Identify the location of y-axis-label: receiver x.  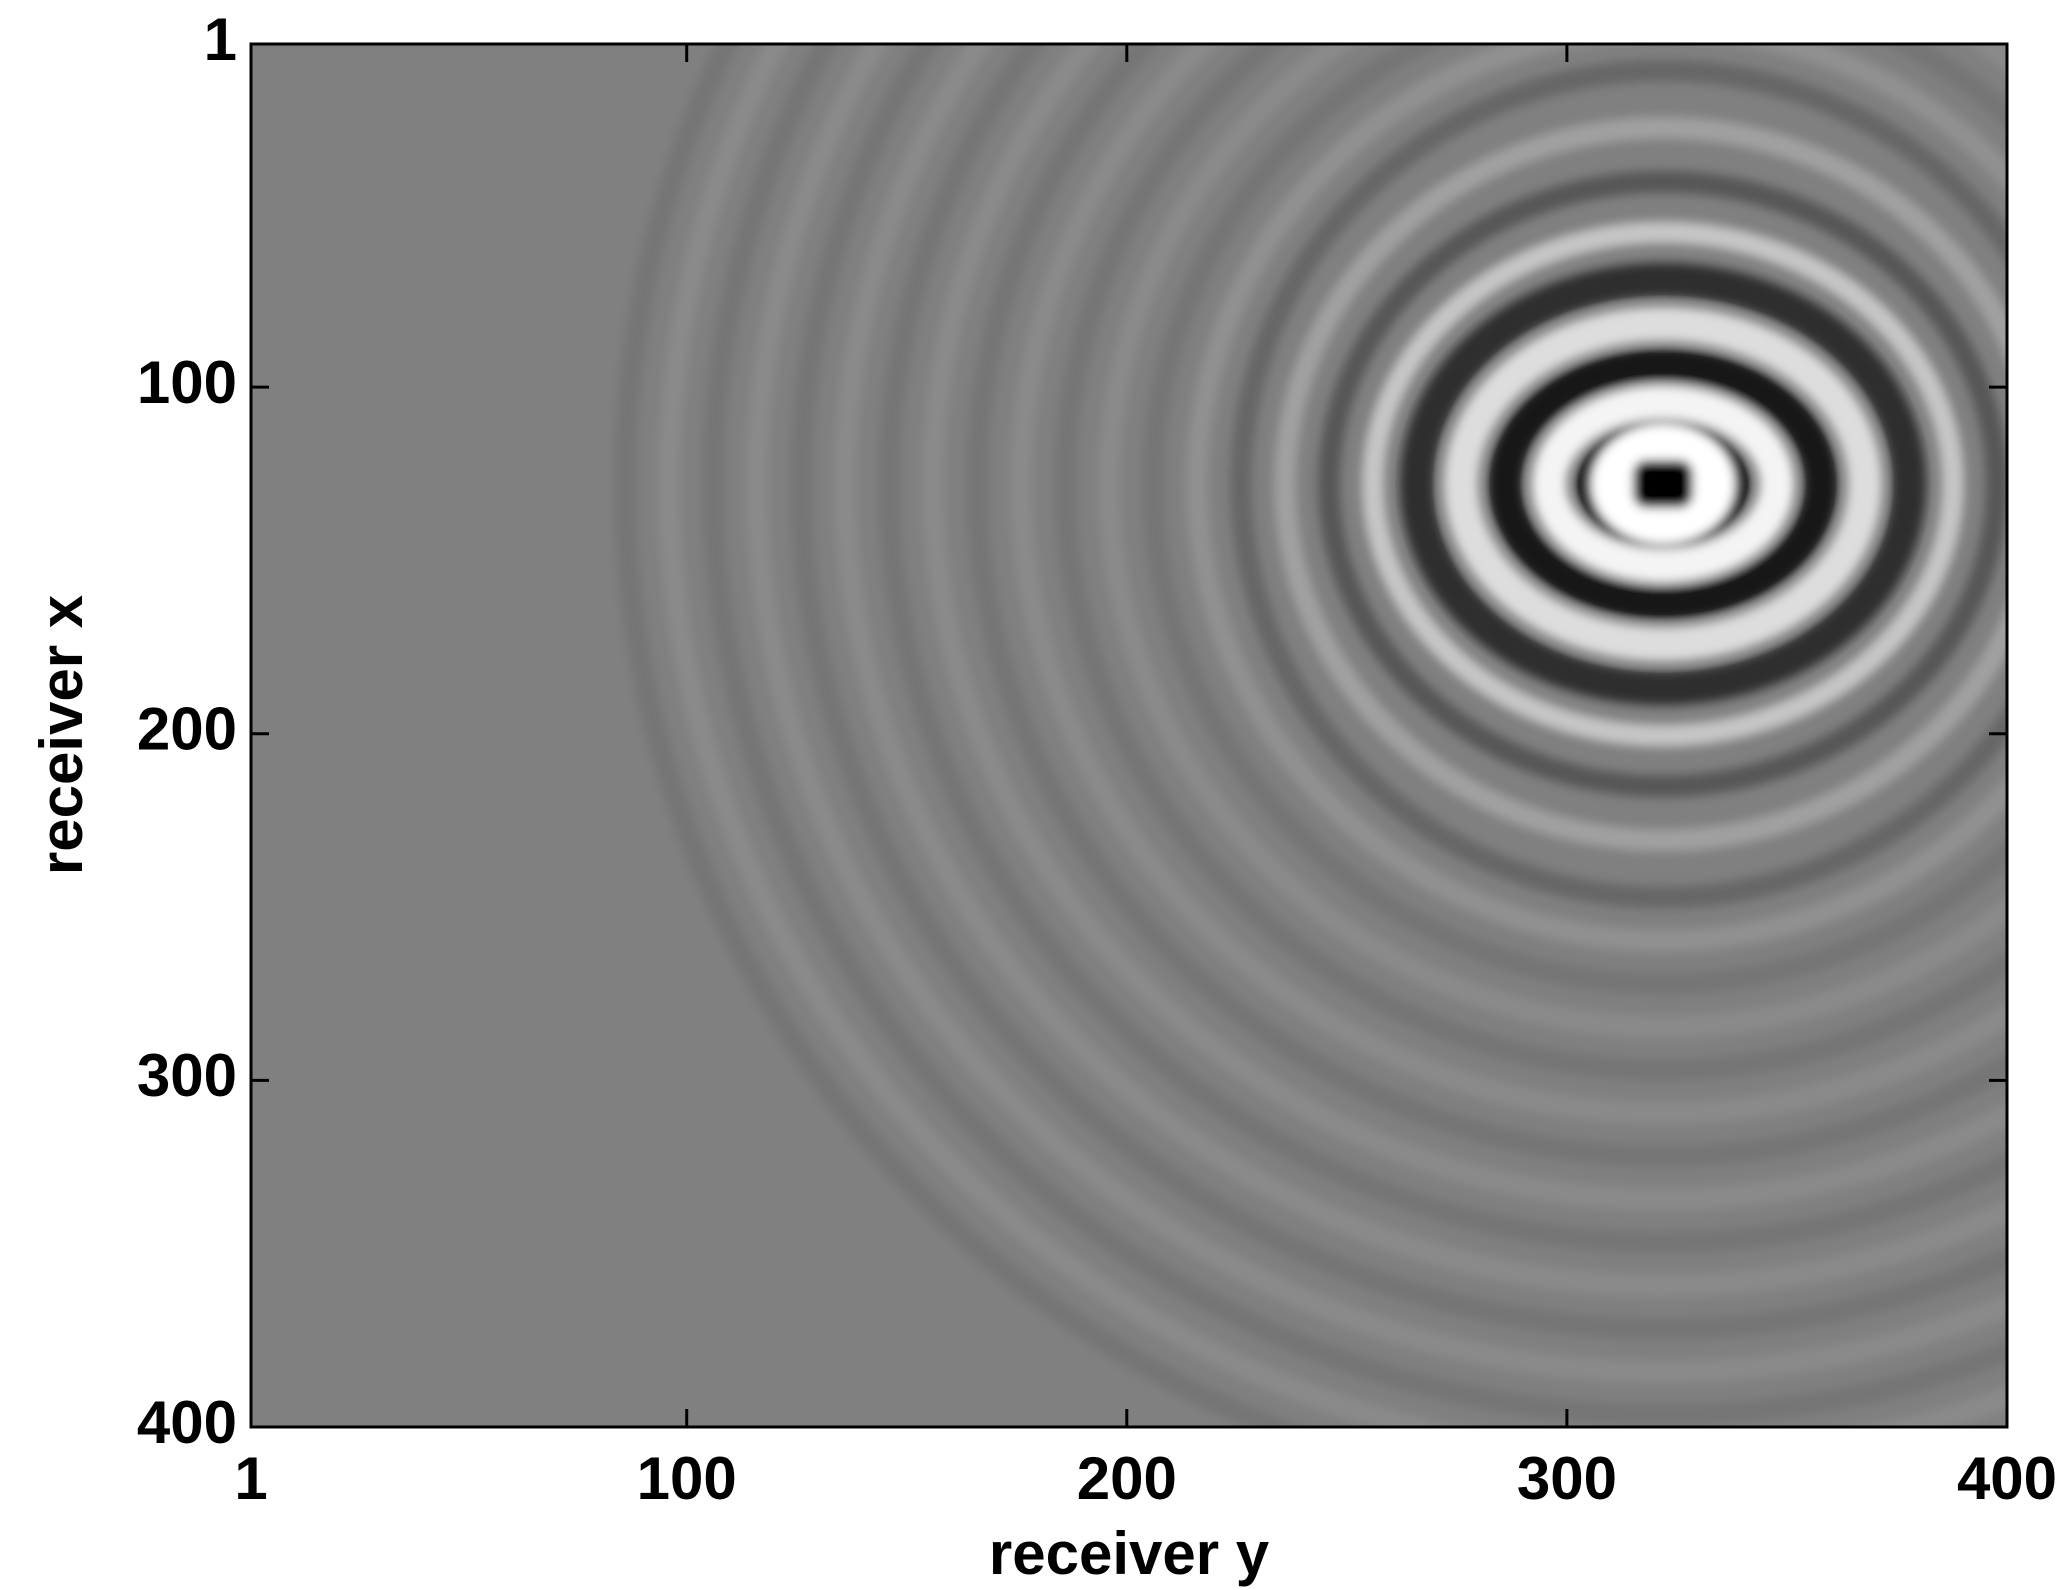
(61, 735).